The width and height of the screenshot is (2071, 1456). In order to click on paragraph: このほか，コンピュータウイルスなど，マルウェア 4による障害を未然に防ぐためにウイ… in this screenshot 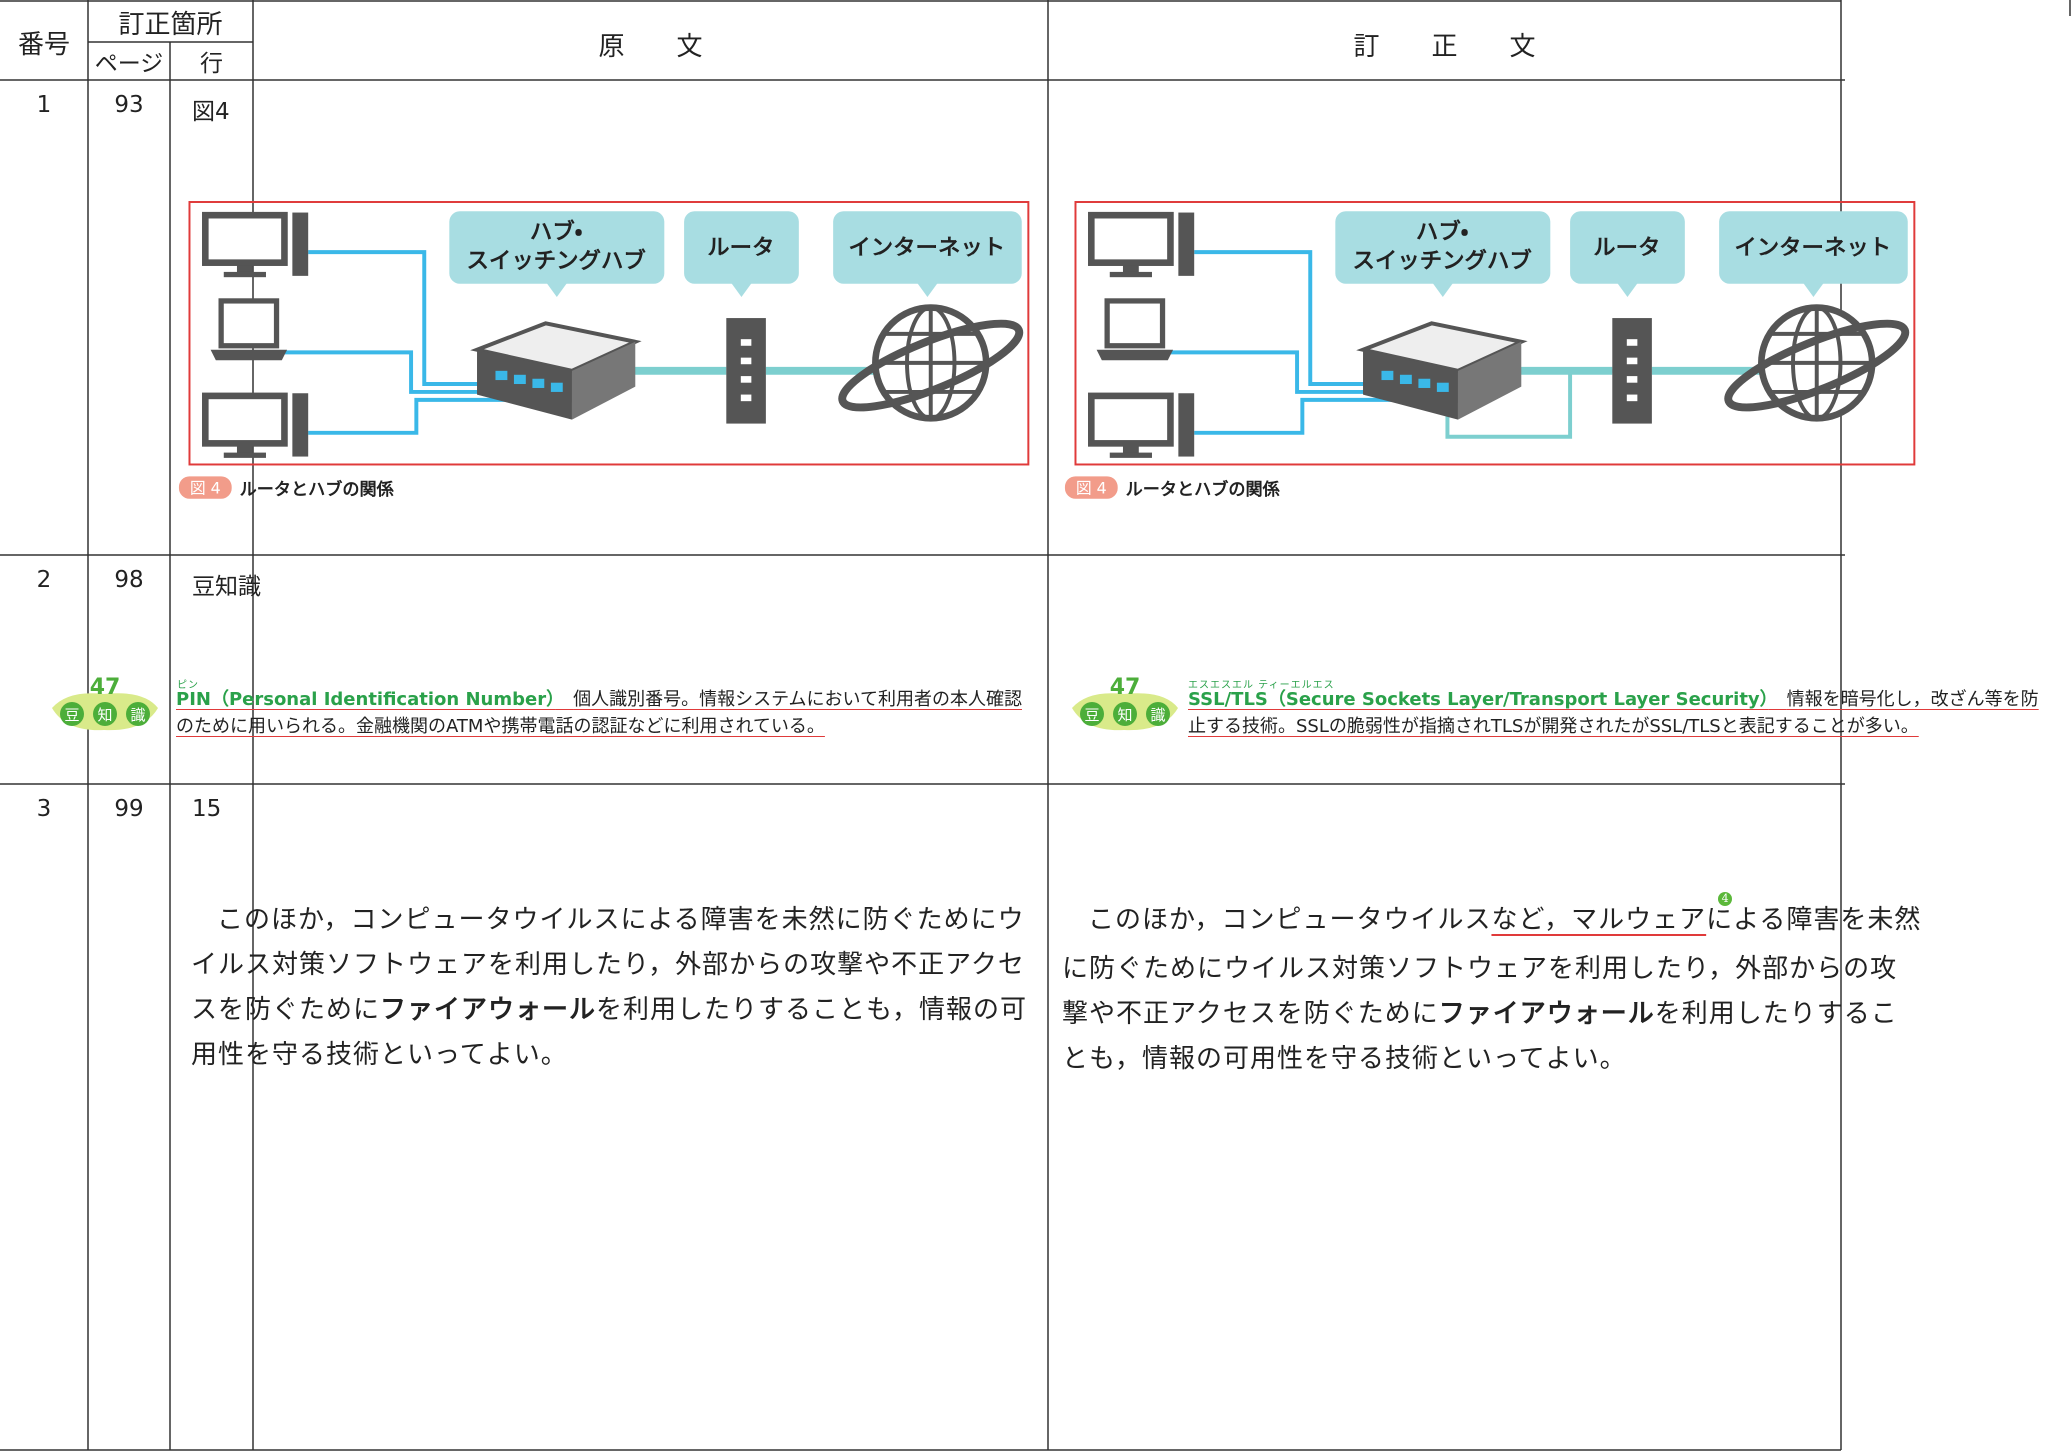, I will do `click(1492, 987)`.